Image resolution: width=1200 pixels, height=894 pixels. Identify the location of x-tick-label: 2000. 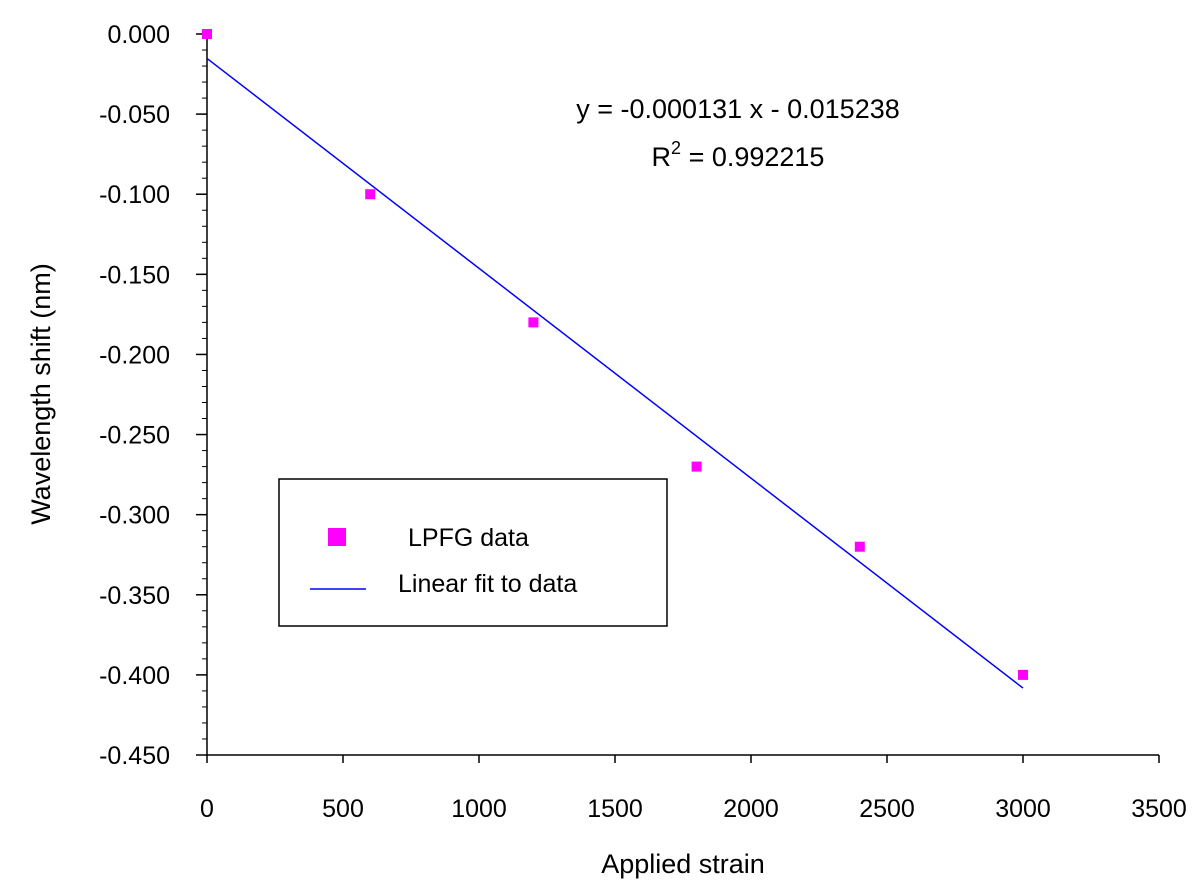
(751, 809).